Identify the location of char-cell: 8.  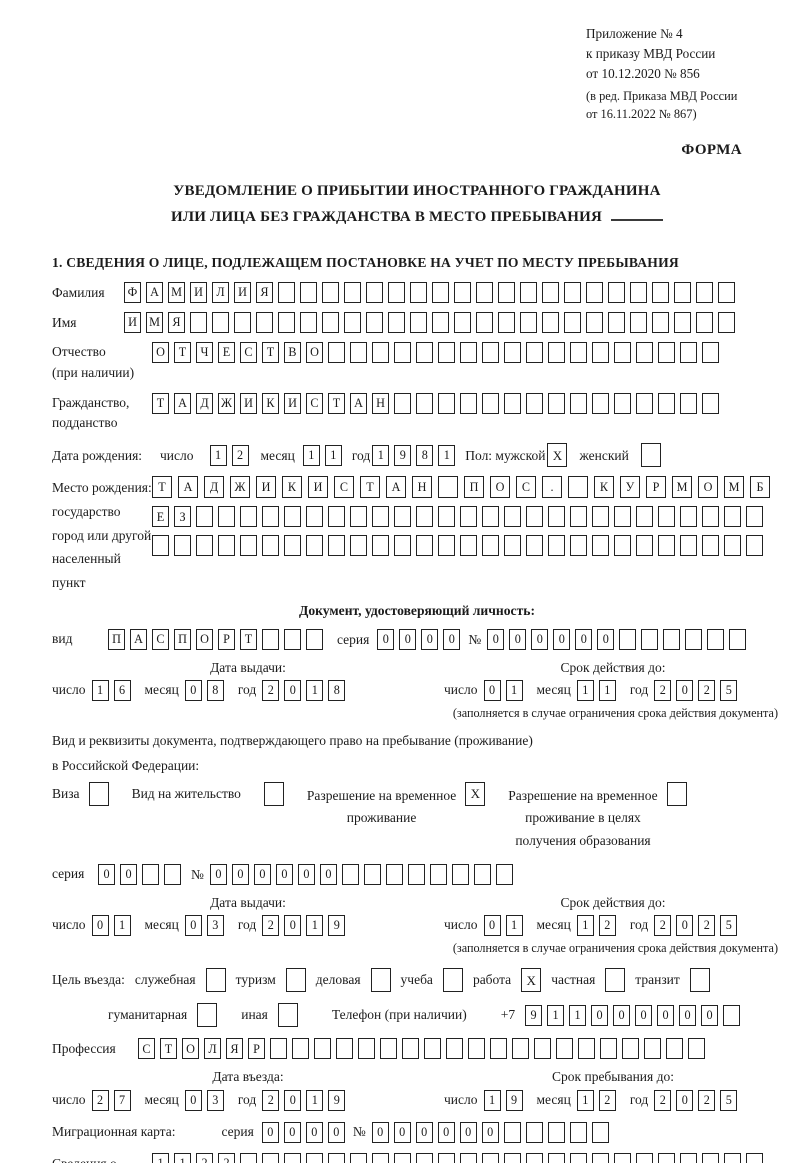
(425, 455).